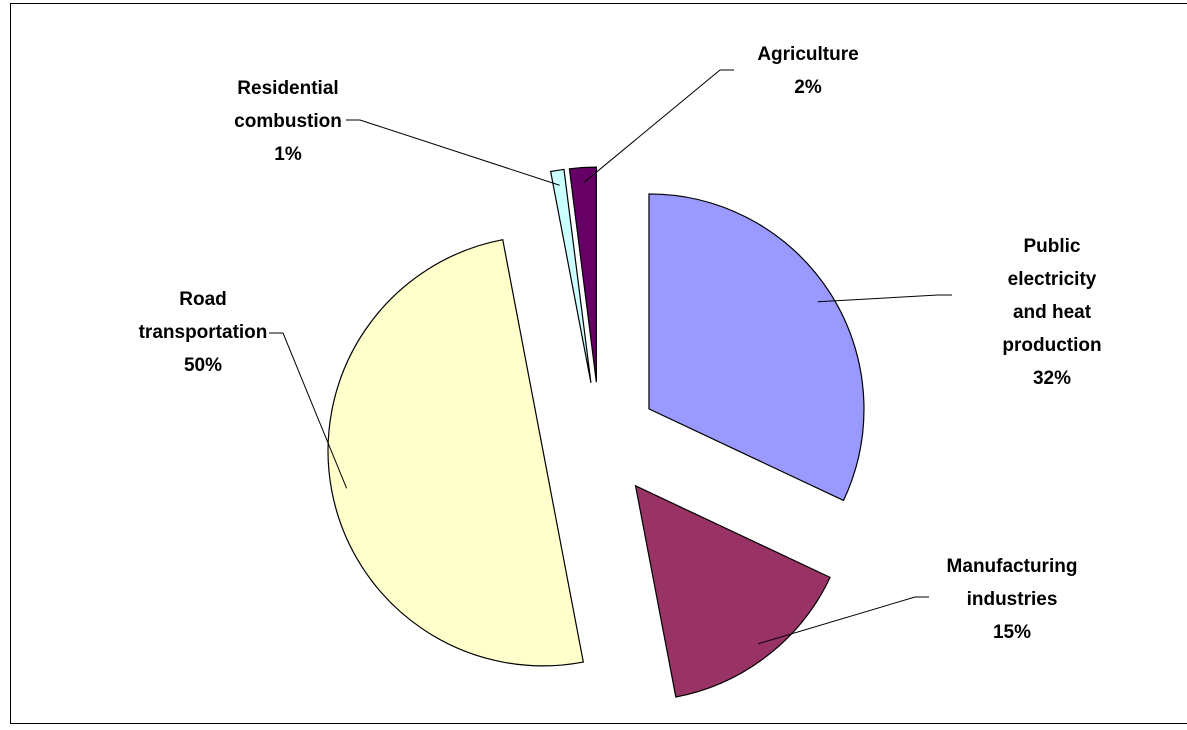 The height and width of the screenshot is (730, 1187). I want to click on data-label: Residential combustion 1%, so click(288, 121).